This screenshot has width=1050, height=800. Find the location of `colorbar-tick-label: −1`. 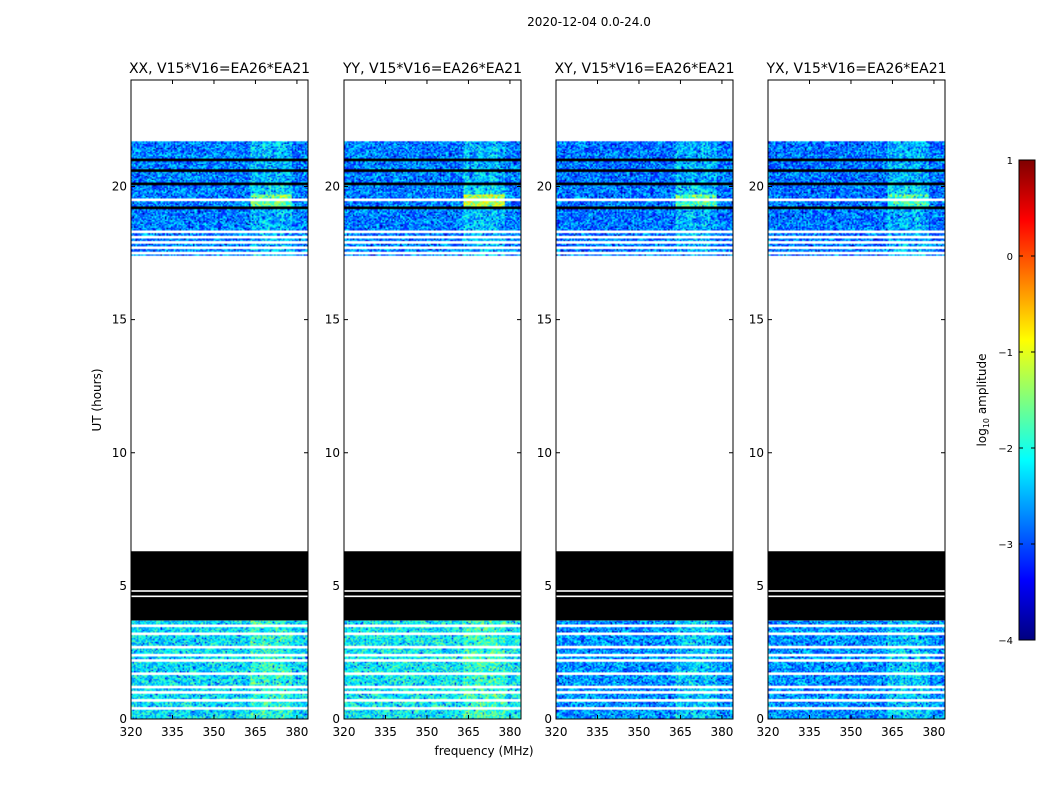

colorbar-tick-label: −1 is located at coordinates (1005, 353).